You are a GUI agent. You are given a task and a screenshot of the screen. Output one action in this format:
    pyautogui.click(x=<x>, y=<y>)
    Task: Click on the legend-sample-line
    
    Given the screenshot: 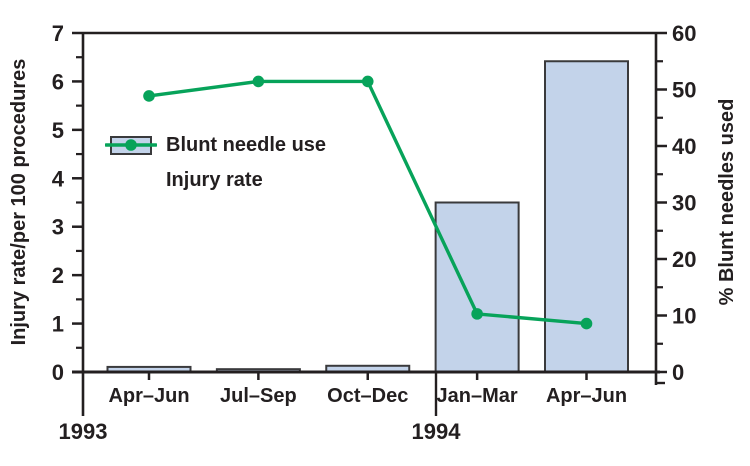 What is the action you would take?
    pyautogui.click(x=131, y=165)
    